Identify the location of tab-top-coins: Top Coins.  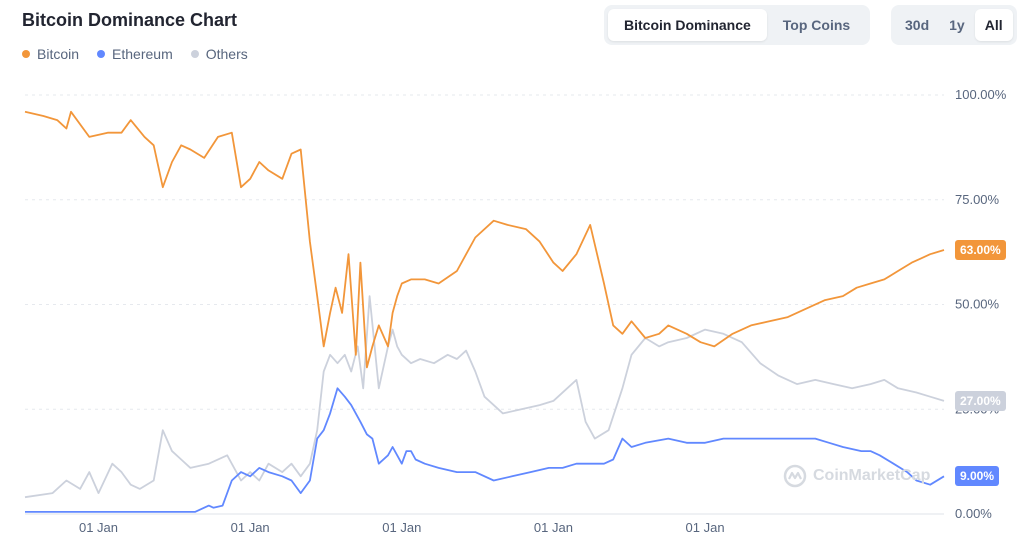
(816, 25).